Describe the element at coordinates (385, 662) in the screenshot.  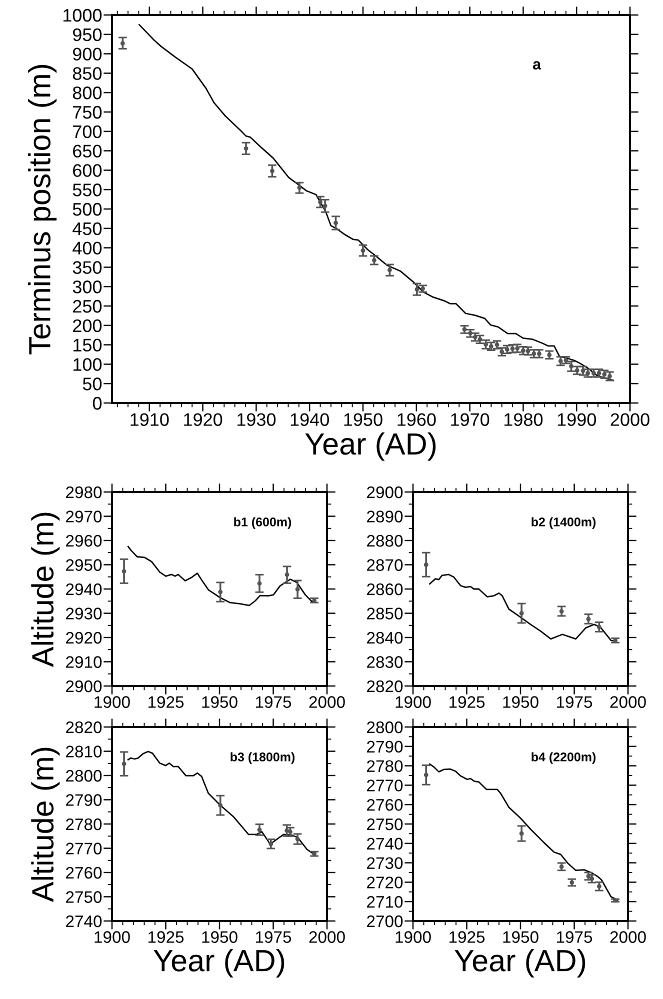
I see `y-tick-label: 2830` at that location.